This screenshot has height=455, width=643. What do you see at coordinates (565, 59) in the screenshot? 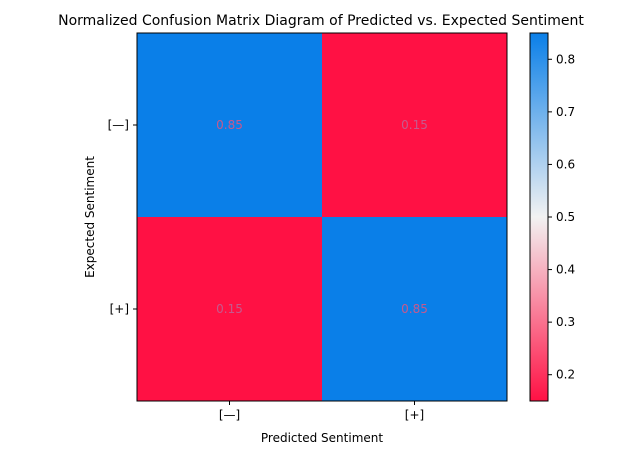
I see `colorbar-tick-label: 0.8` at bounding box center [565, 59].